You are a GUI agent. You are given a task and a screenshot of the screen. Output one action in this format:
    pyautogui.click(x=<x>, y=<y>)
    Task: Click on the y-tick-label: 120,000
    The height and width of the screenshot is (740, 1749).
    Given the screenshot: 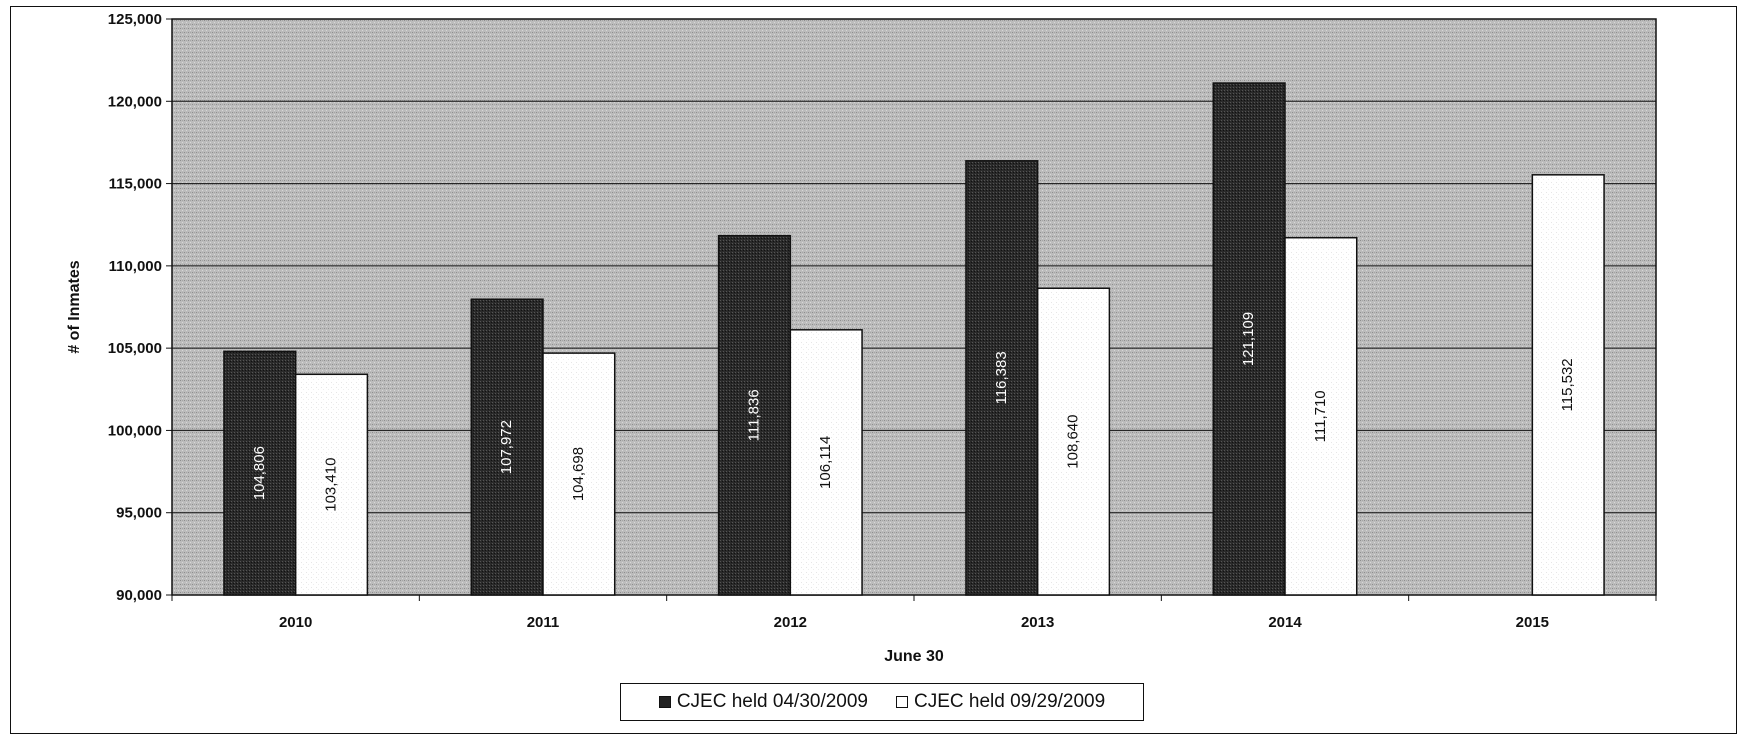 What is the action you would take?
    pyautogui.click(x=135, y=101)
    